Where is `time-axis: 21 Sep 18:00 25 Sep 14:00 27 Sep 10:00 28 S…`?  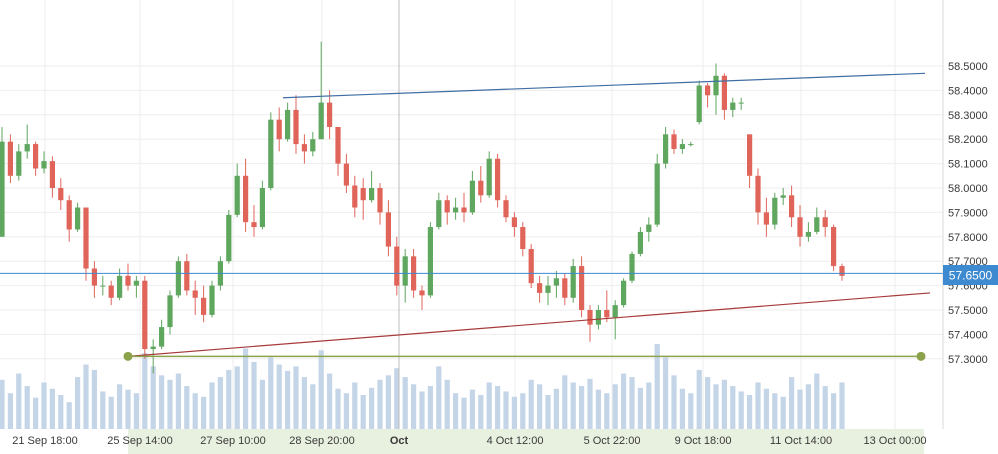 time-axis: 21 Sep 18:00 25 Sep 14:00 27 Sep 10:00 28 S… is located at coordinates (469, 441).